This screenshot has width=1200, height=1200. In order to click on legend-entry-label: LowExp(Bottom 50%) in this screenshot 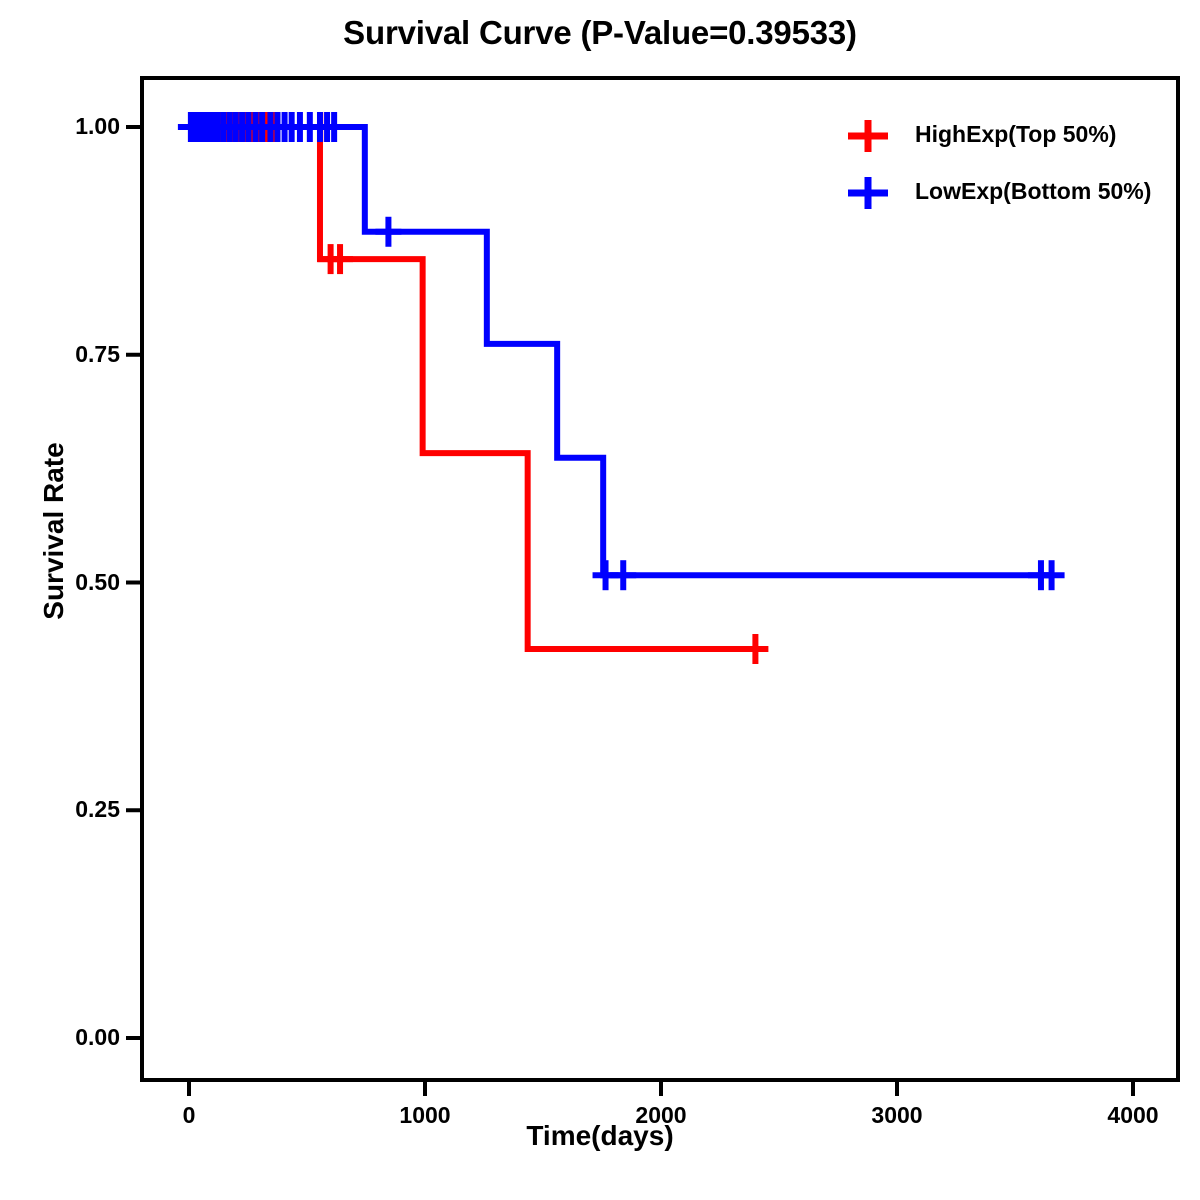, I will do `click(1033, 191)`.